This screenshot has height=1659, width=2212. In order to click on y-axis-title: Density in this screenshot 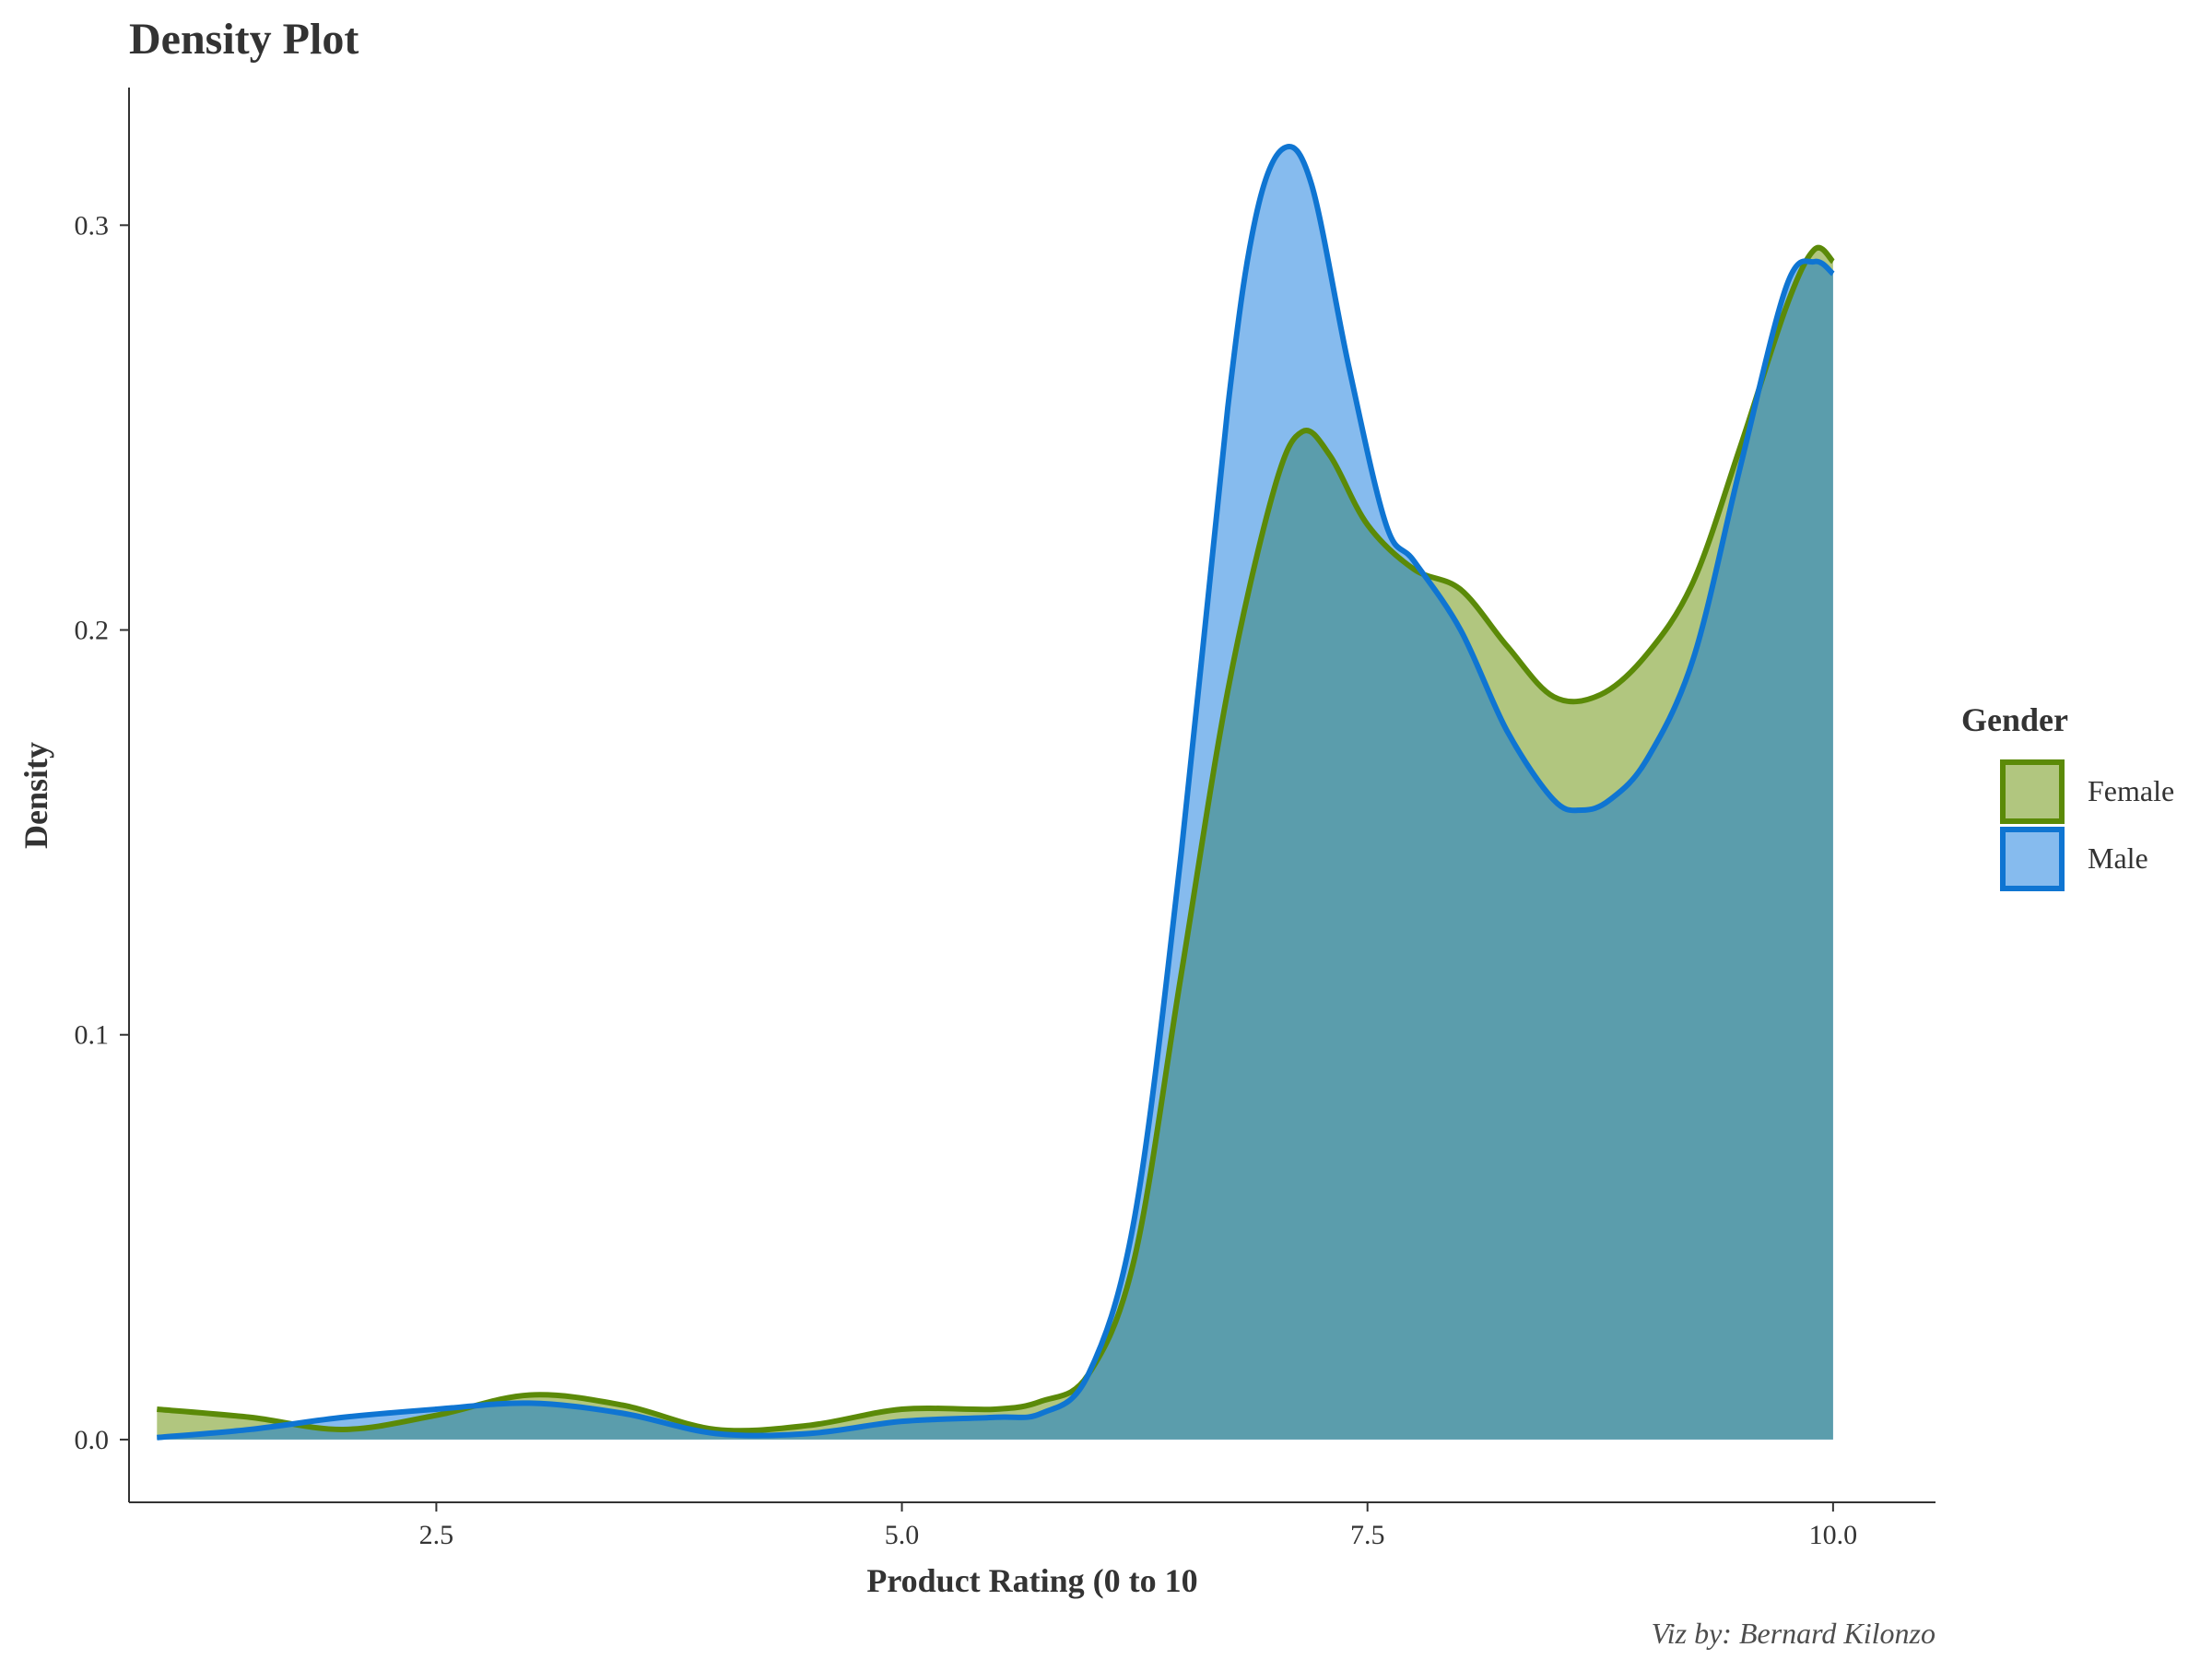, I will do `click(36, 795)`.